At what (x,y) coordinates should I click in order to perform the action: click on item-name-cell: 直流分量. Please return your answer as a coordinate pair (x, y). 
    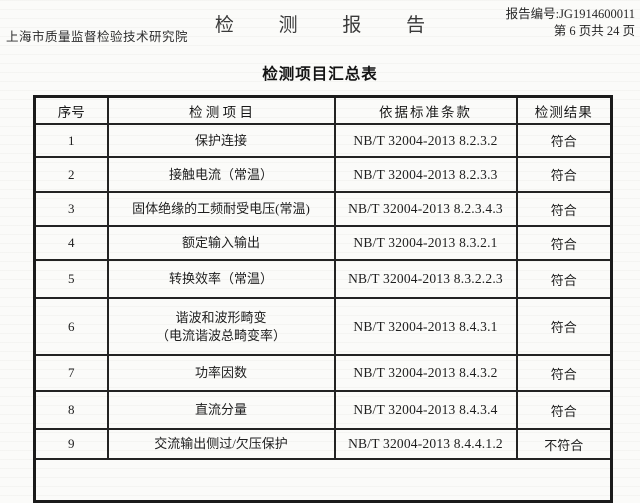
    Looking at the image, I should click on (221, 410).